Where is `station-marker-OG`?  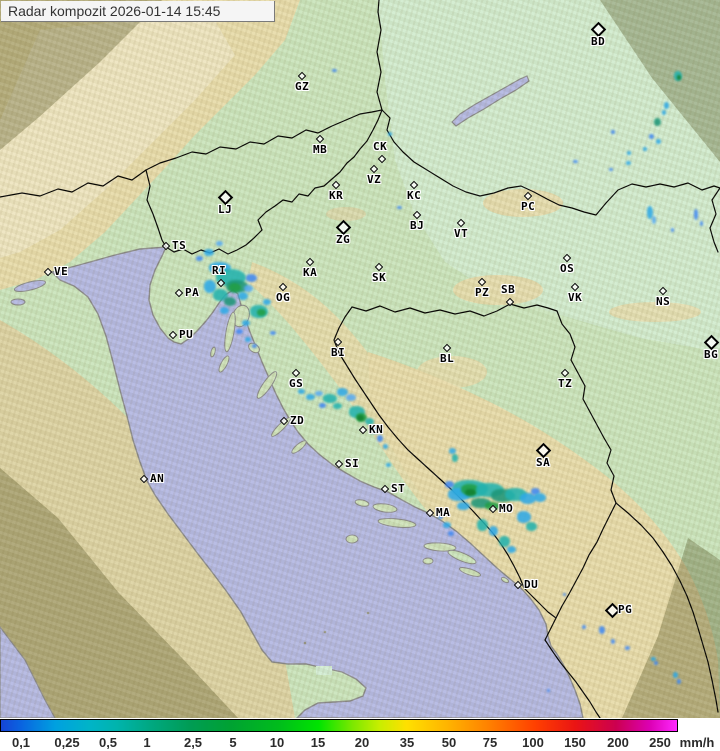 station-marker-OG is located at coordinates (282, 286).